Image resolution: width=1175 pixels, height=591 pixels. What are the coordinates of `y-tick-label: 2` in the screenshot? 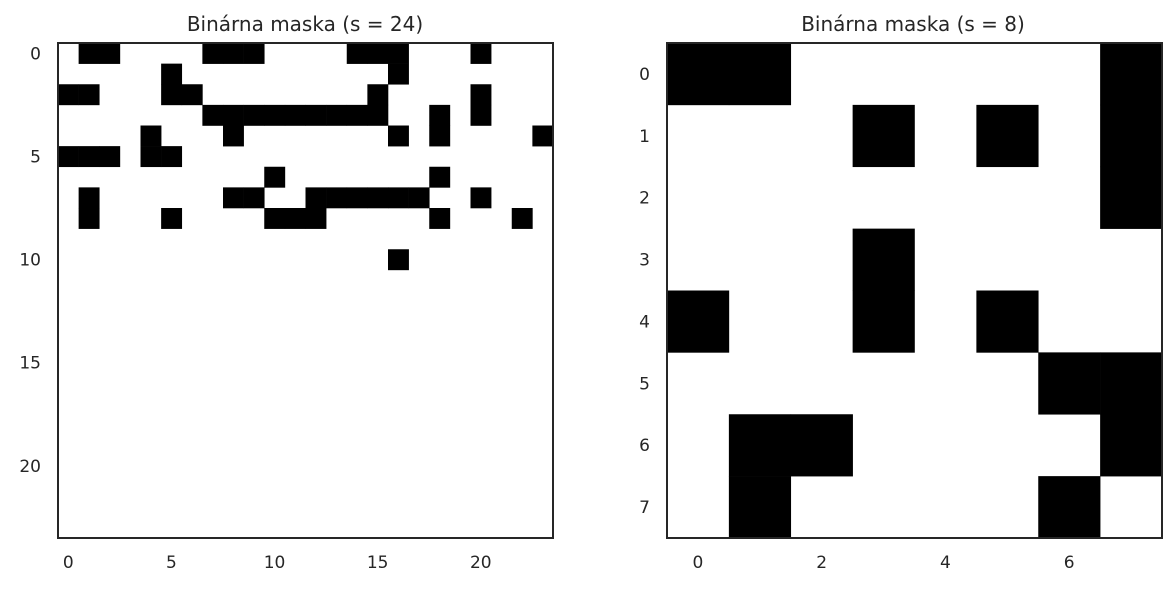 It's located at (644, 199).